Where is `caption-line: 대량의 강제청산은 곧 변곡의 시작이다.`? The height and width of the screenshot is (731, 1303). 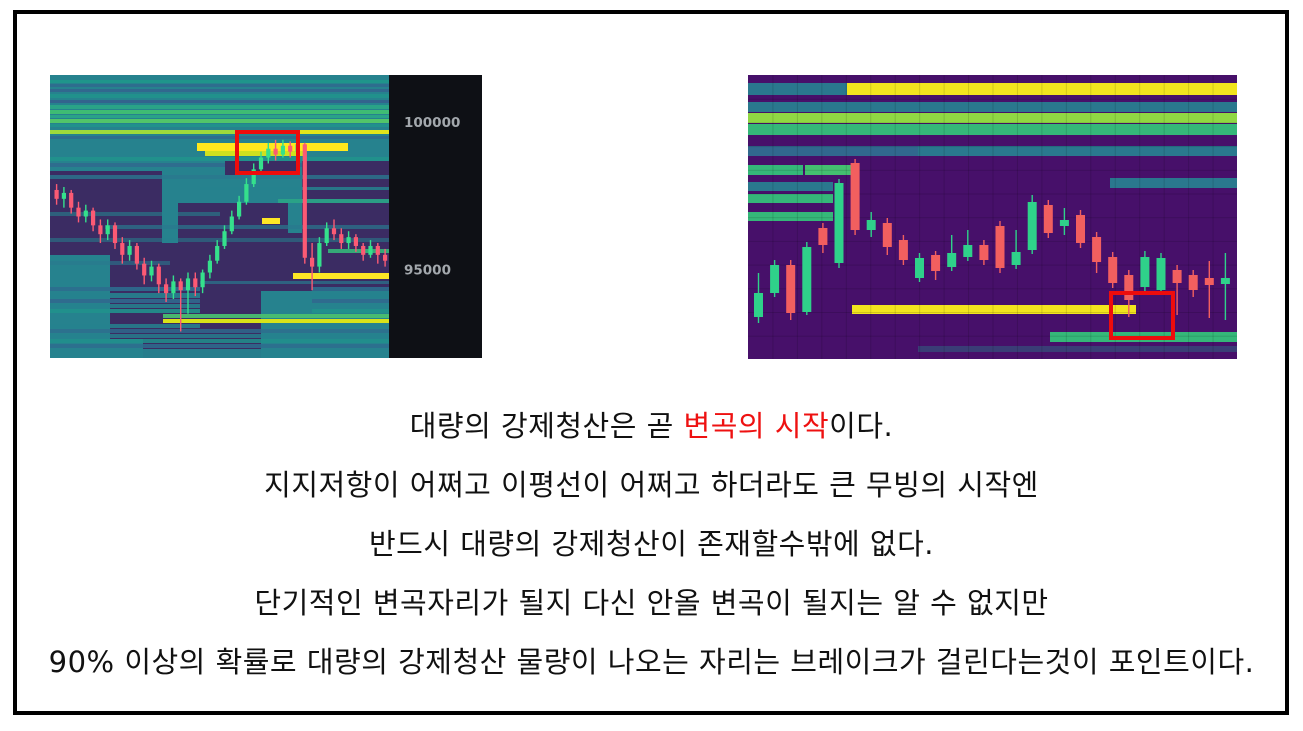
caption-line: 대량의 강제청산은 곧 변곡의 시작이다. is located at coordinates (651, 426).